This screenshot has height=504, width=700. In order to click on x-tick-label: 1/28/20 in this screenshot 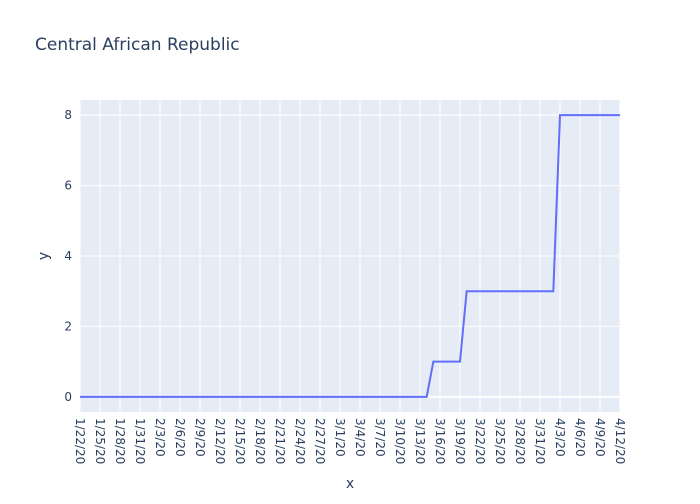, I will do `click(120, 441)`.